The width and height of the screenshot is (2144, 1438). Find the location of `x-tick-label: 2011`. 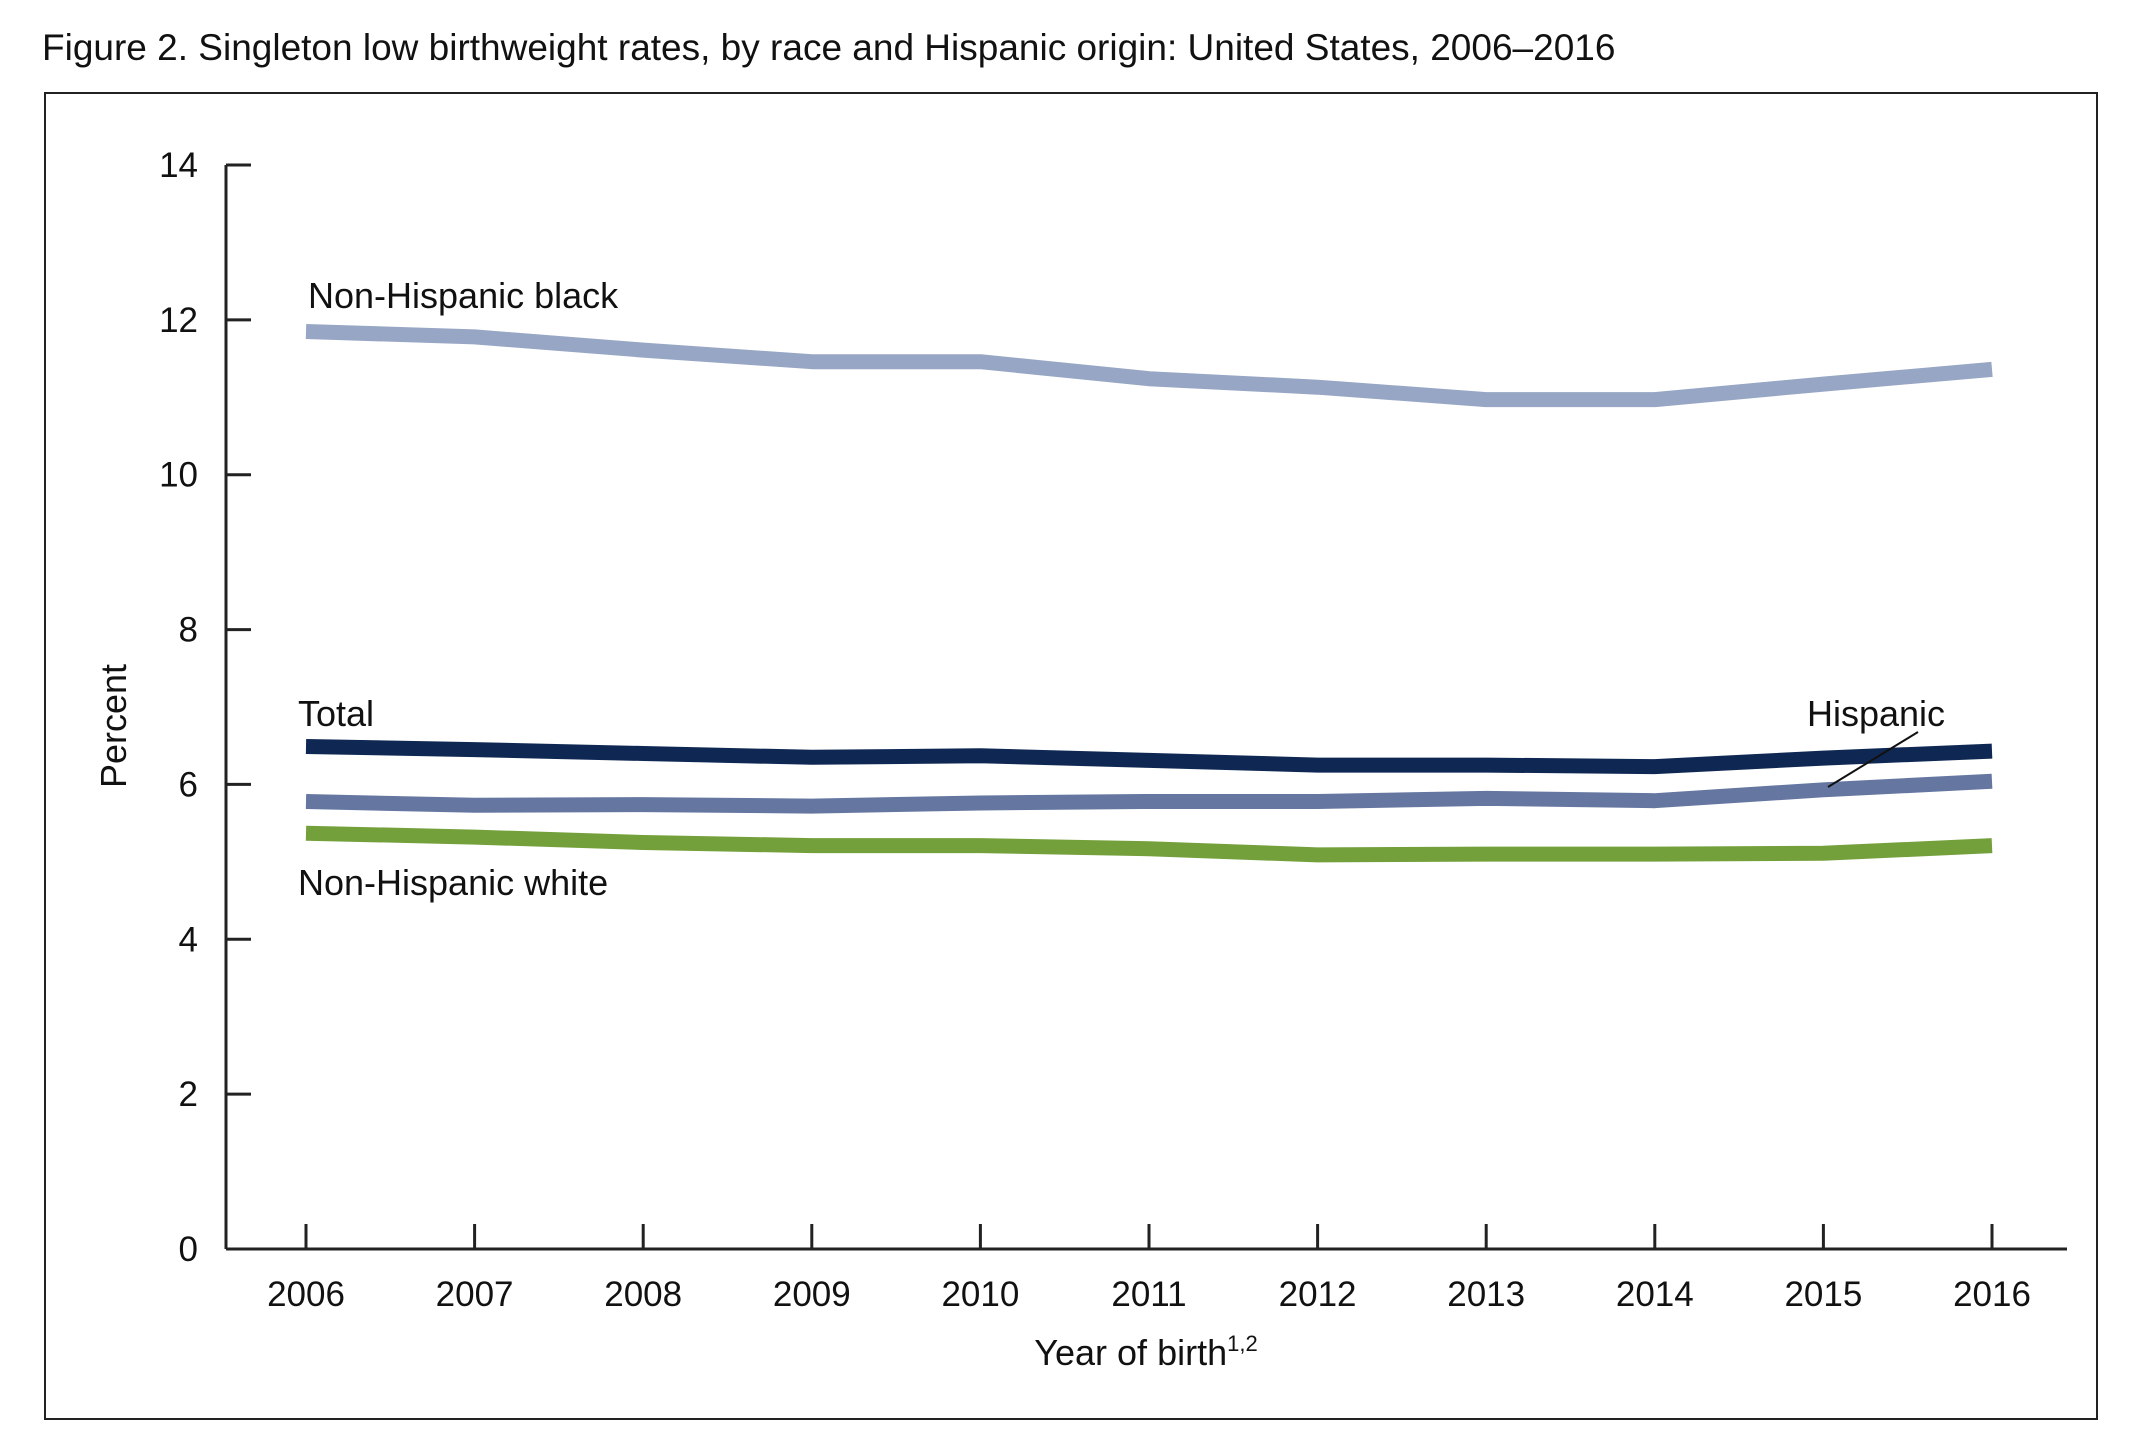

x-tick-label: 2011 is located at coordinates (1148, 1294).